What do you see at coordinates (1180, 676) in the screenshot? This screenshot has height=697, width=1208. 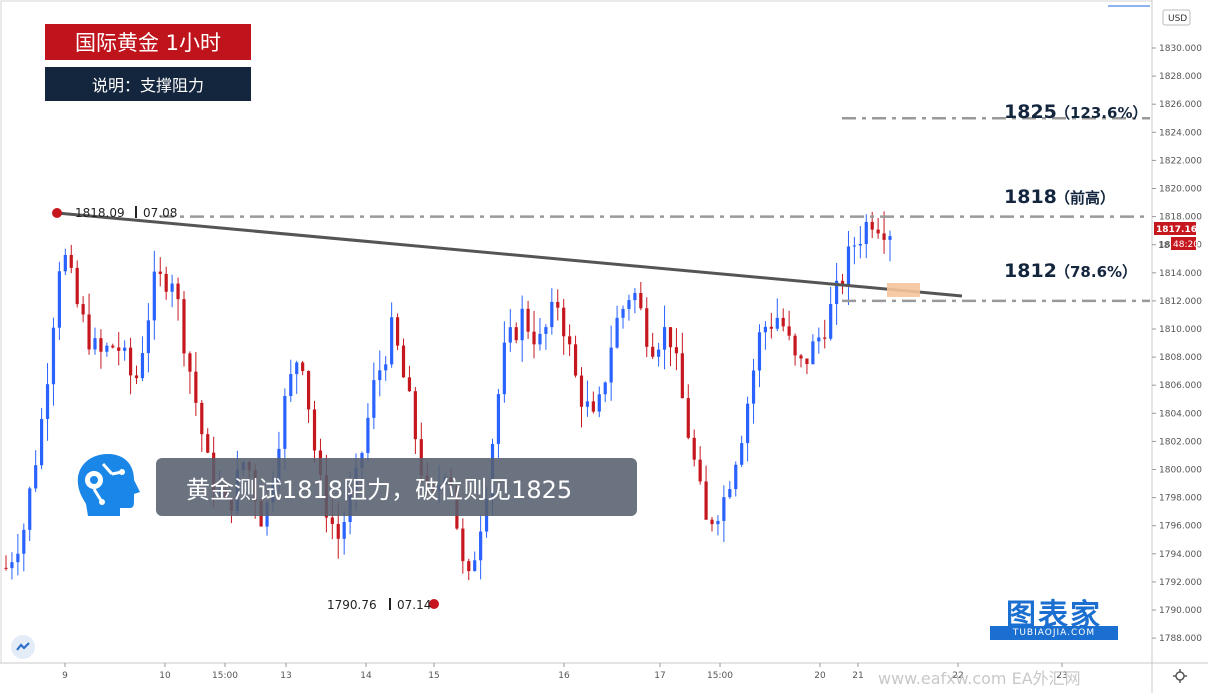 I see `settings-icon` at bounding box center [1180, 676].